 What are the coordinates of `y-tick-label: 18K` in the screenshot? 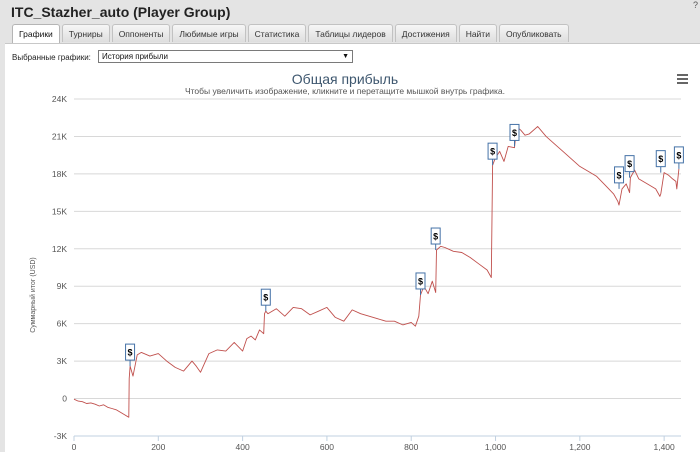 It's located at (59, 174).